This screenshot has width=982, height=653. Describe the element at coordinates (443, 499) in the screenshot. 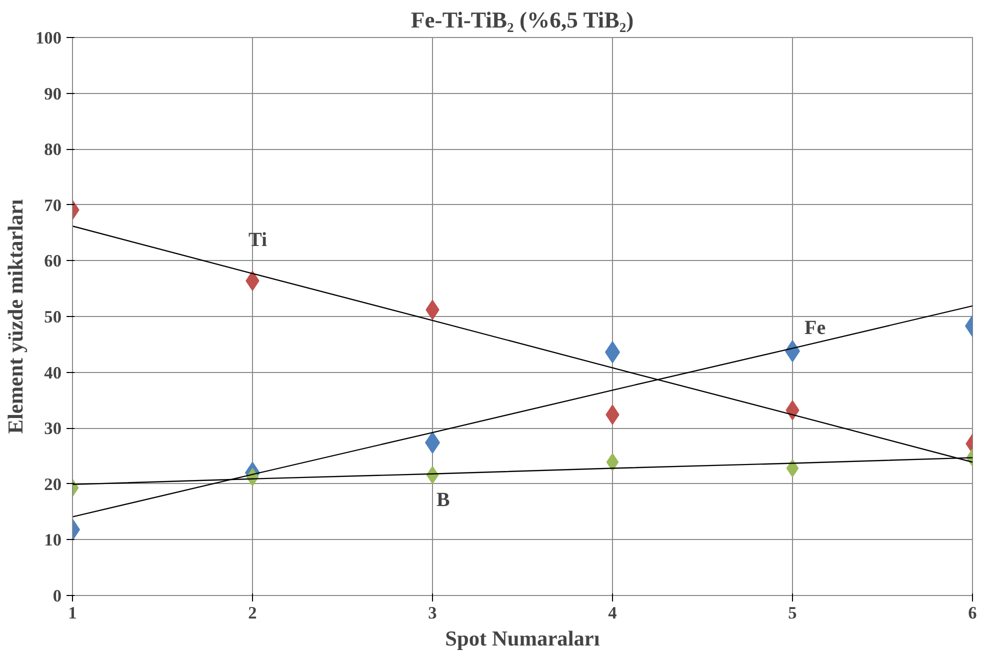

I see `series-label: B` at that location.